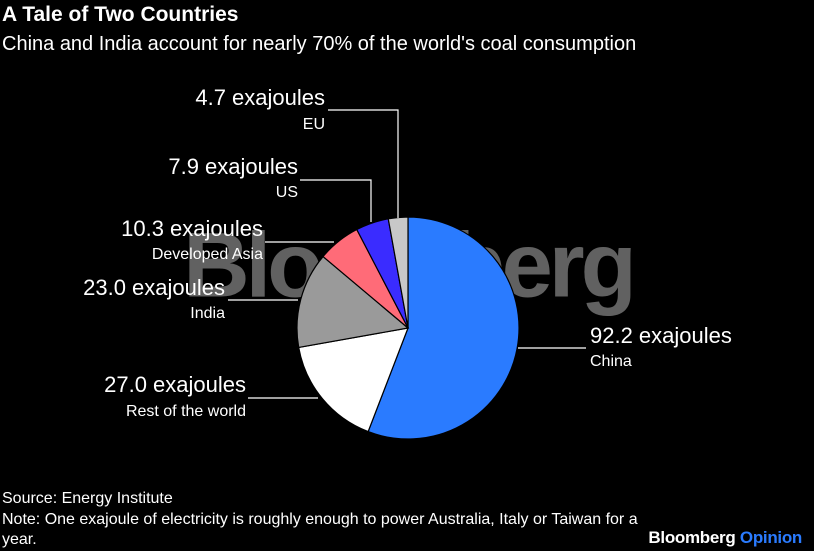  Describe the element at coordinates (611, 361) in the screenshot. I see `category-label: China` at that location.